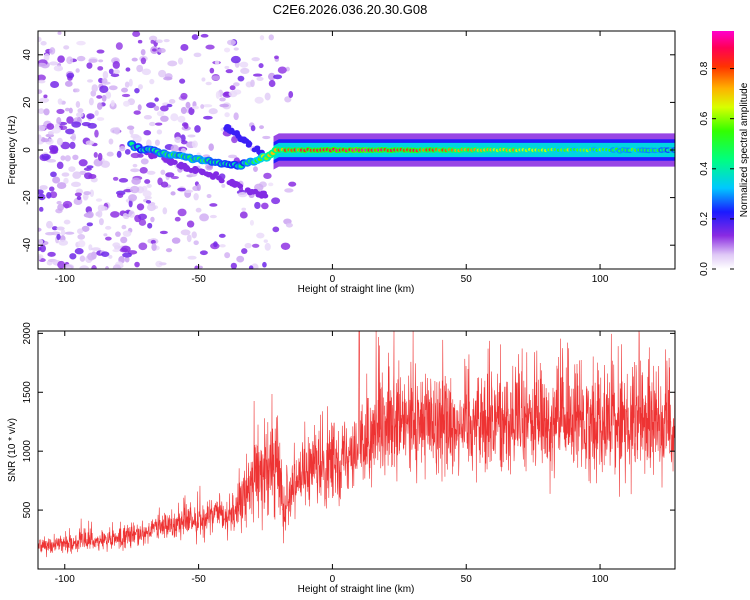  What do you see at coordinates (198, 579) in the screenshot?
I see `x-tick-label: -50` at bounding box center [198, 579].